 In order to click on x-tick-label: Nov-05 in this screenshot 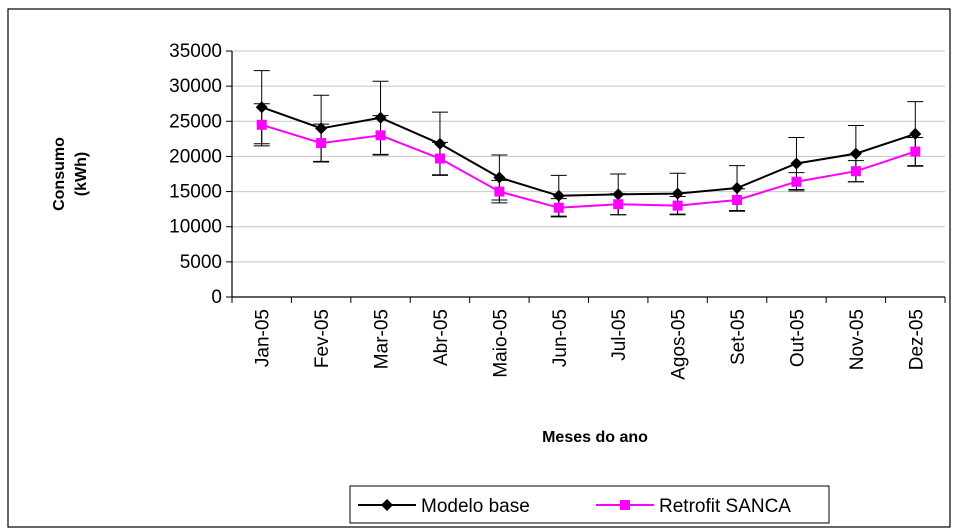, I will do `click(857, 339)`.